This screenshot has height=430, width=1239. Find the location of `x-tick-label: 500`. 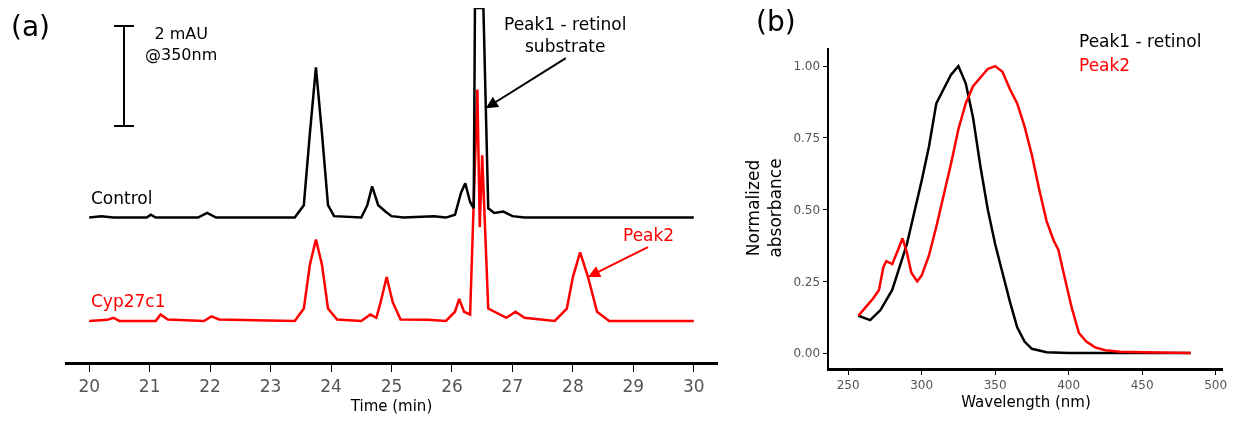

x-tick-label: 500 is located at coordinates (1216, 384).